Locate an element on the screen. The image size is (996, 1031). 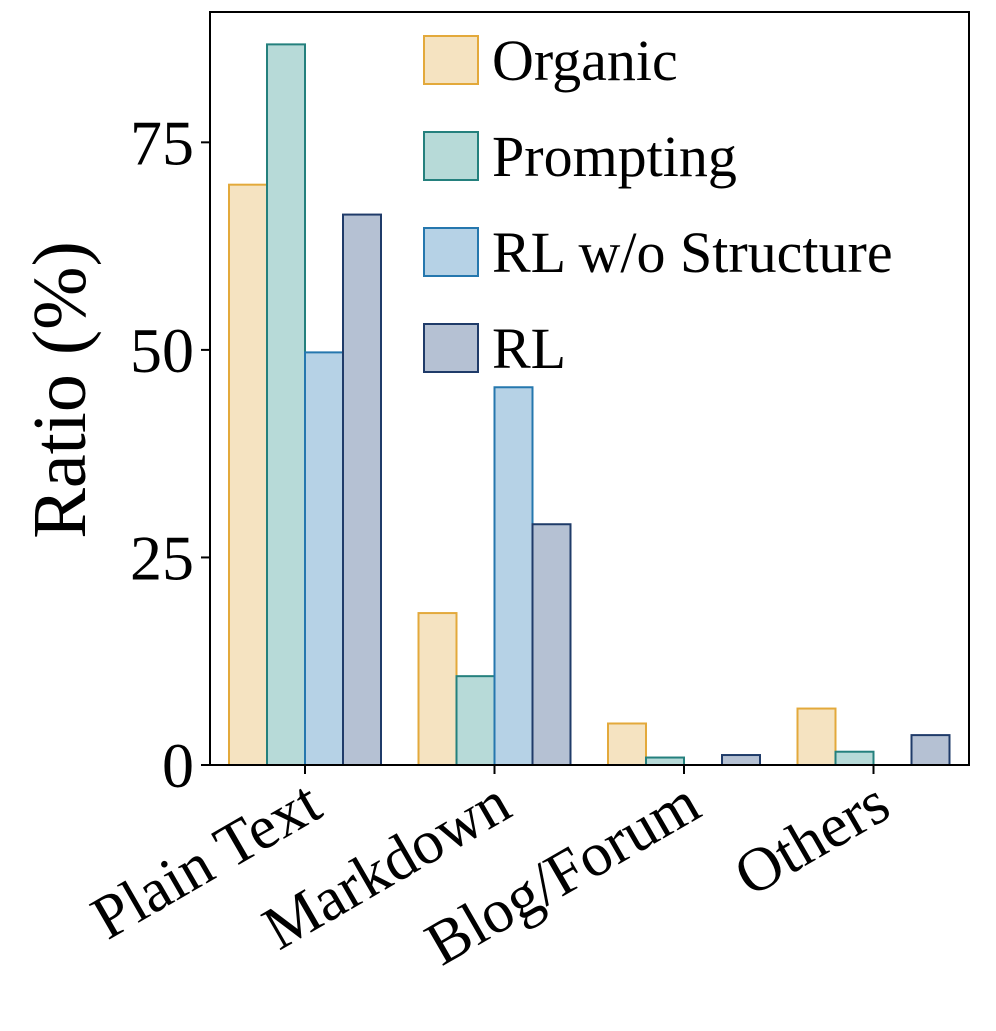
legend-label-rl-w-o-structure: RL w/o Structure is located at coordinates (692, 252).